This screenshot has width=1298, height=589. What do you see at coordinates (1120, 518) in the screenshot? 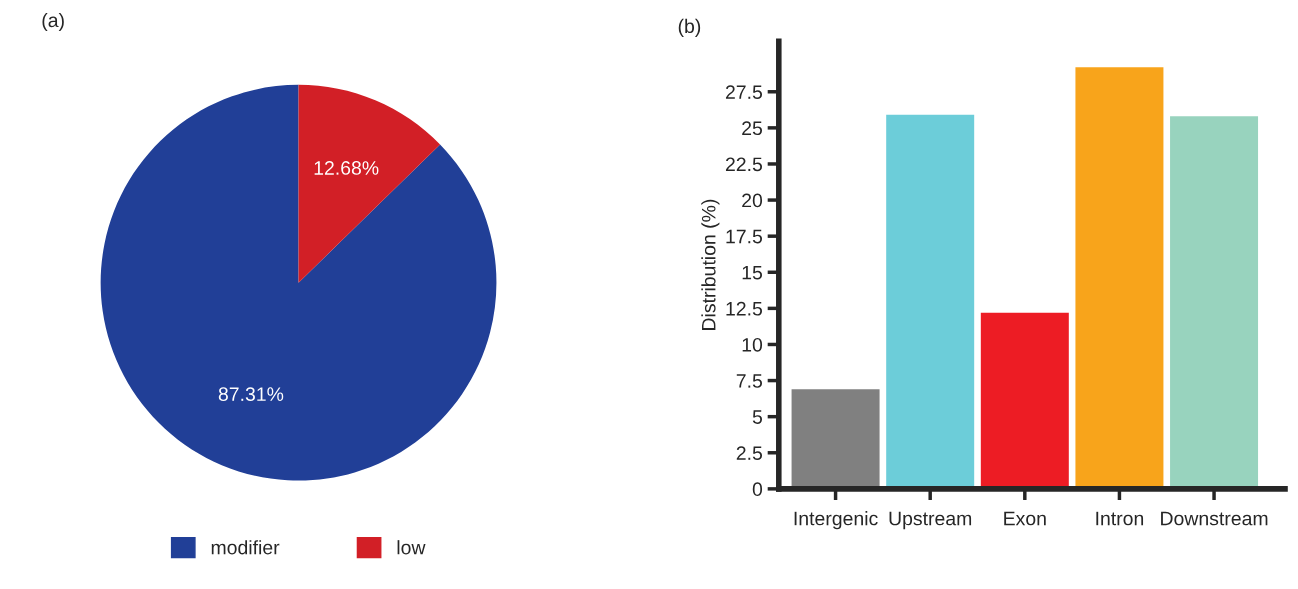
I see `x-tick-label: Intron` at bounding box center [1120, 518].